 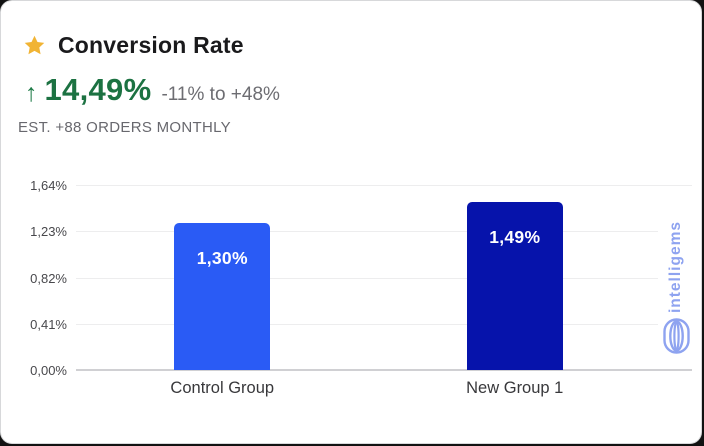 What do you see at coordinates (98, 89) in the screenshot?
I see `lift-value: 14,49%` at bounding box center [98, 89].